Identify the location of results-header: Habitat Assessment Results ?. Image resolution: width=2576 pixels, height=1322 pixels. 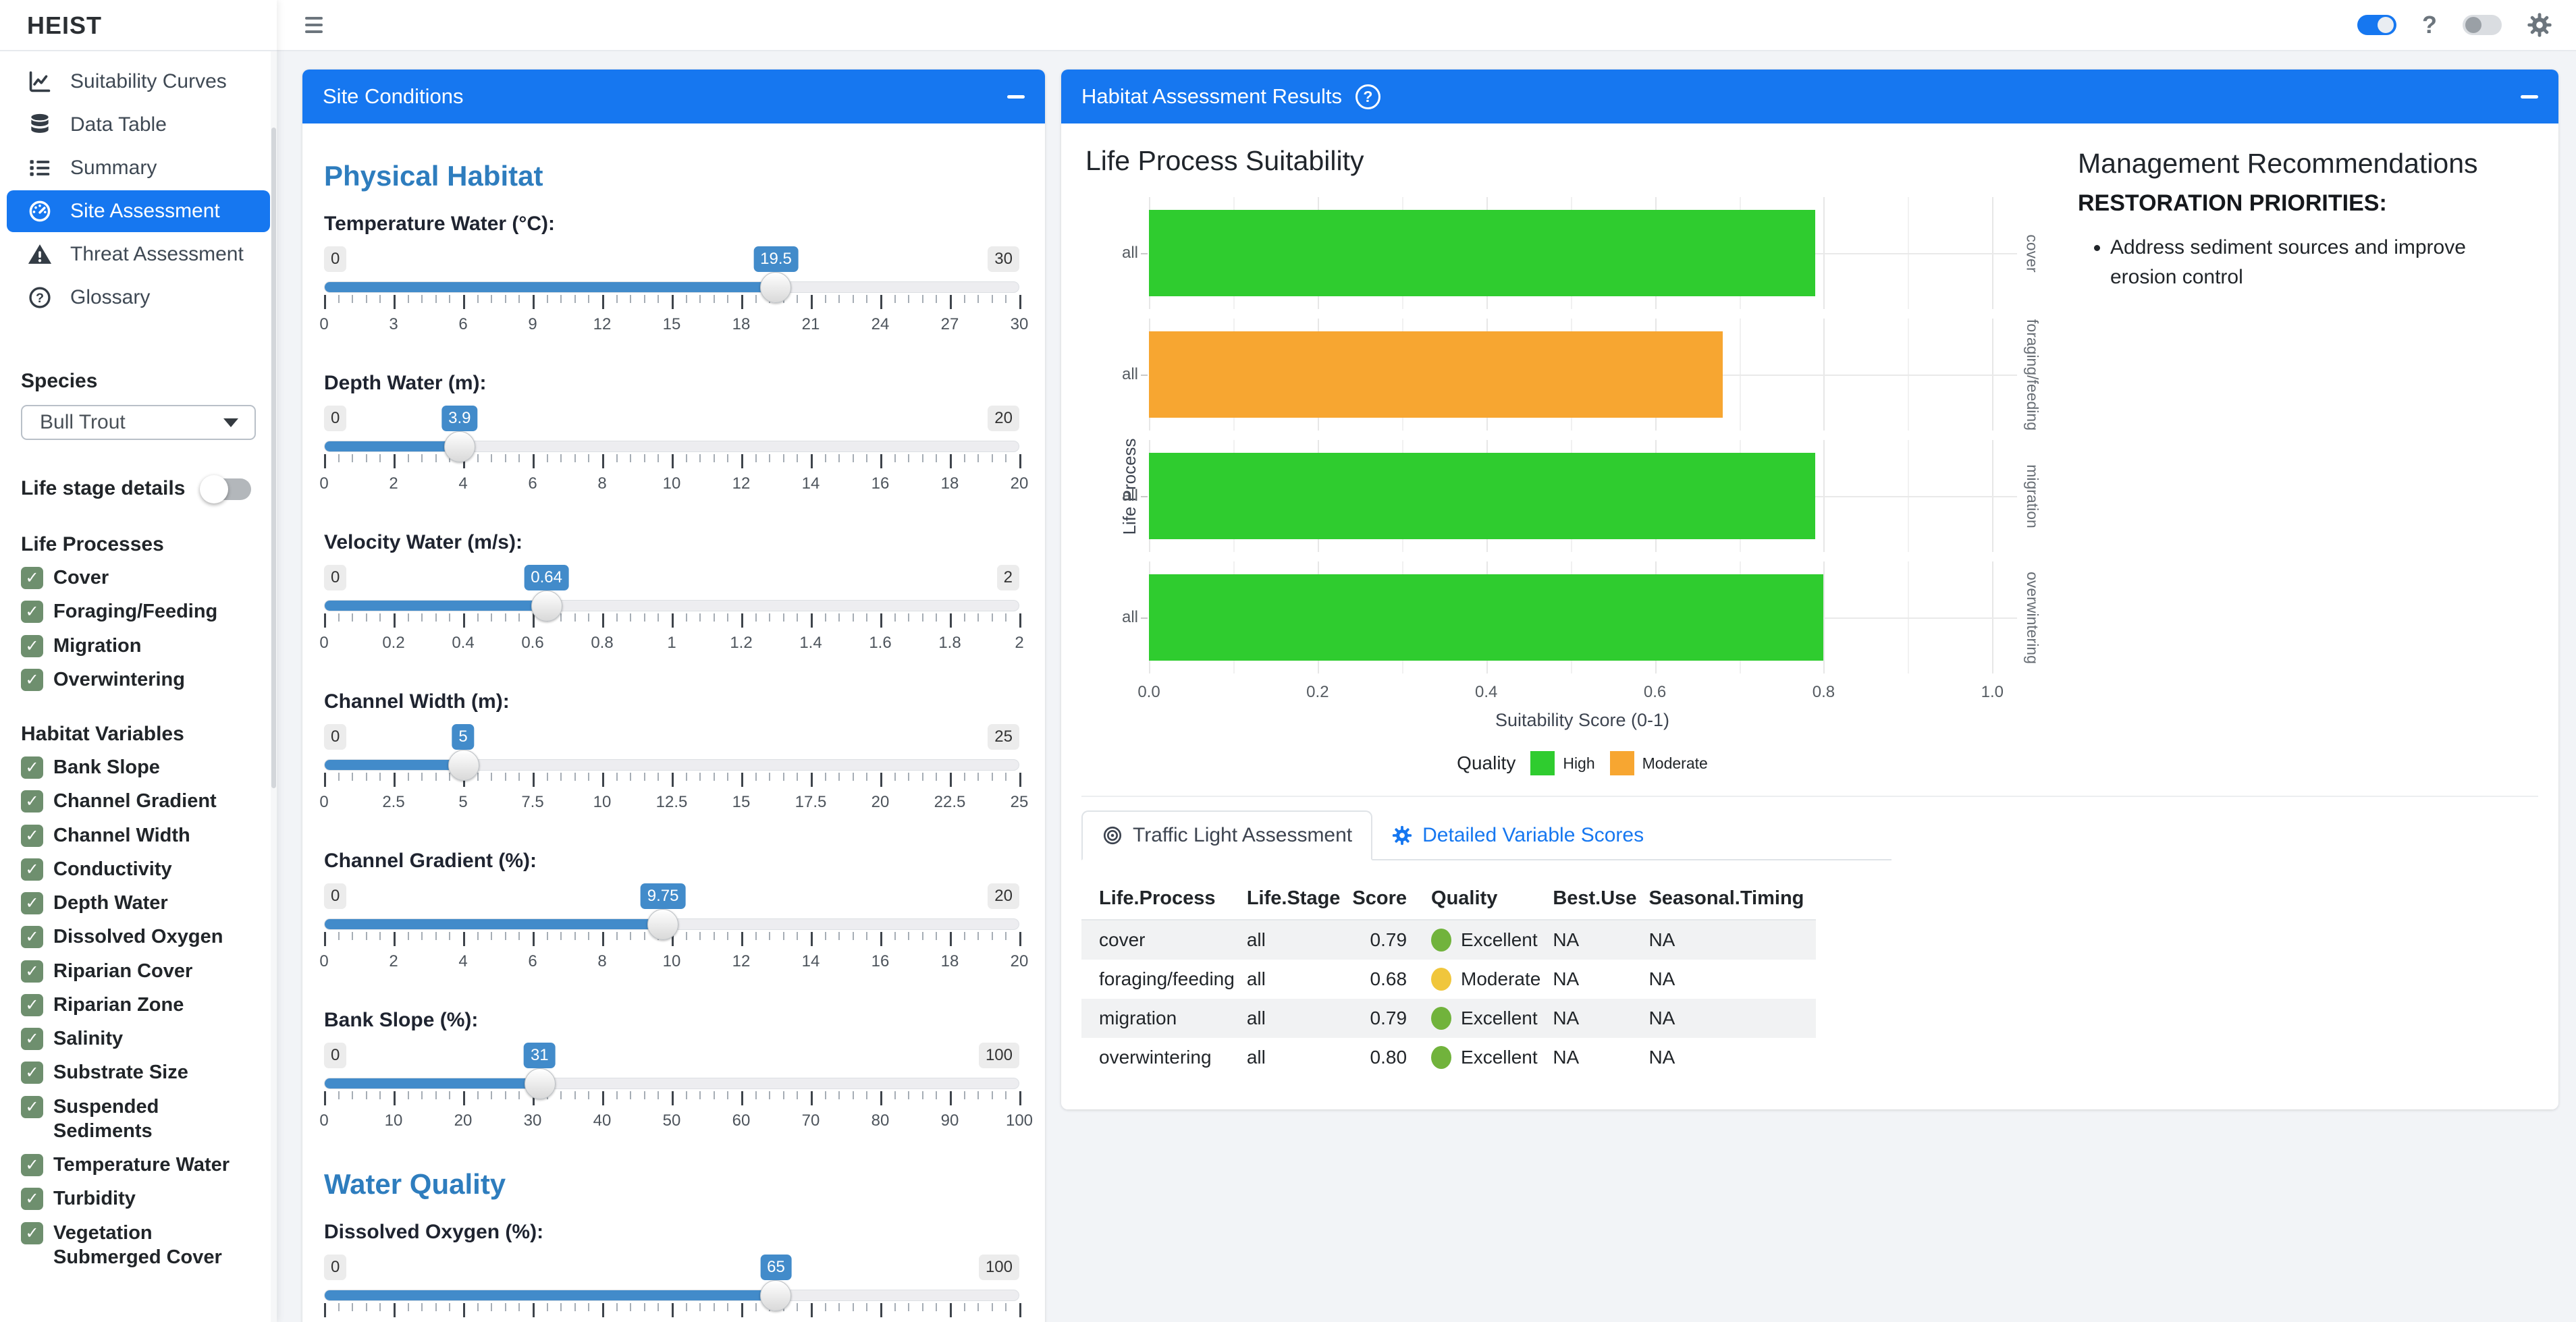
(1810, 96).